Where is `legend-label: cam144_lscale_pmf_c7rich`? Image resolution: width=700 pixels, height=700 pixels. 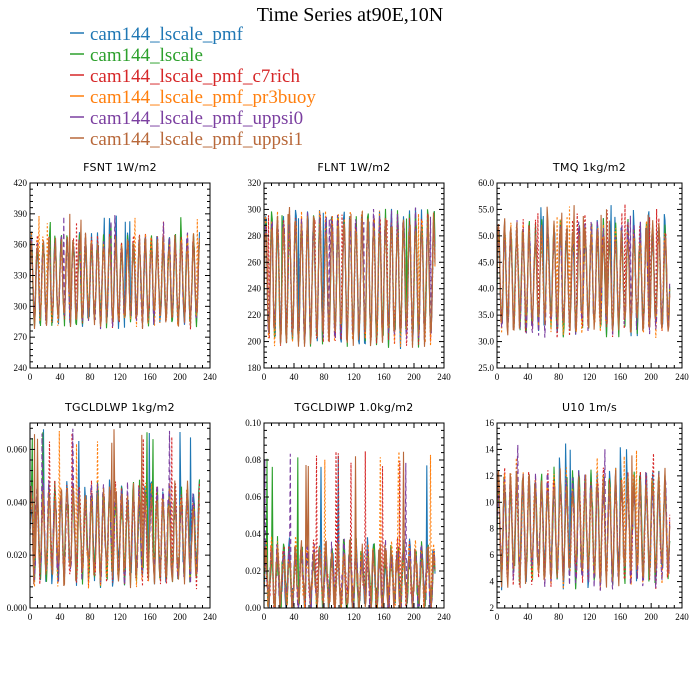 legend-label: cam144_lscale_pmf_c7rich is located at coordinates (195, 76).